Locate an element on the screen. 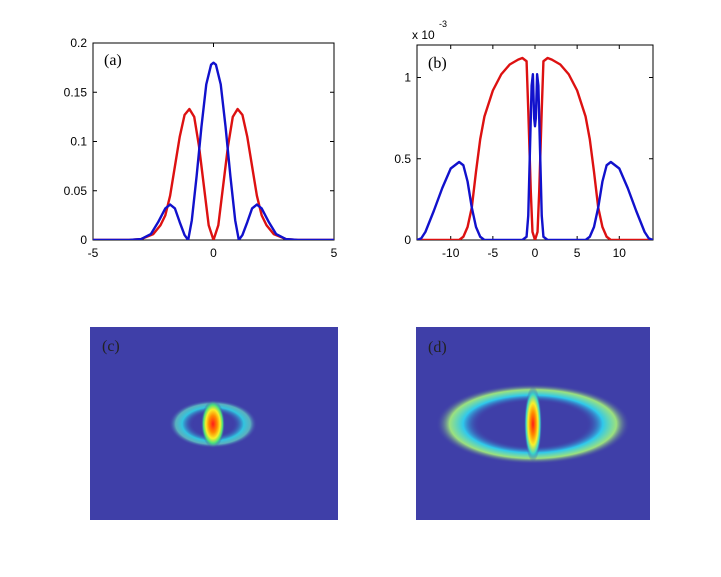 Image resolution: width=721 pixels, height=577 pixels. panel-a-xtick-label: -5 is located at coordinates (93, 253).